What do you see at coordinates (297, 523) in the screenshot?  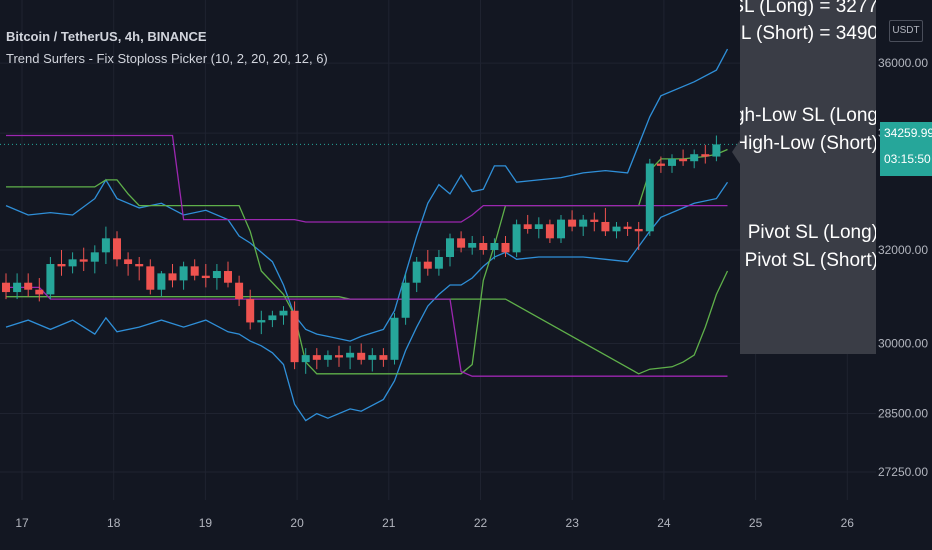 I see `x-tick-label: 20` at bounding box center [297, 523].